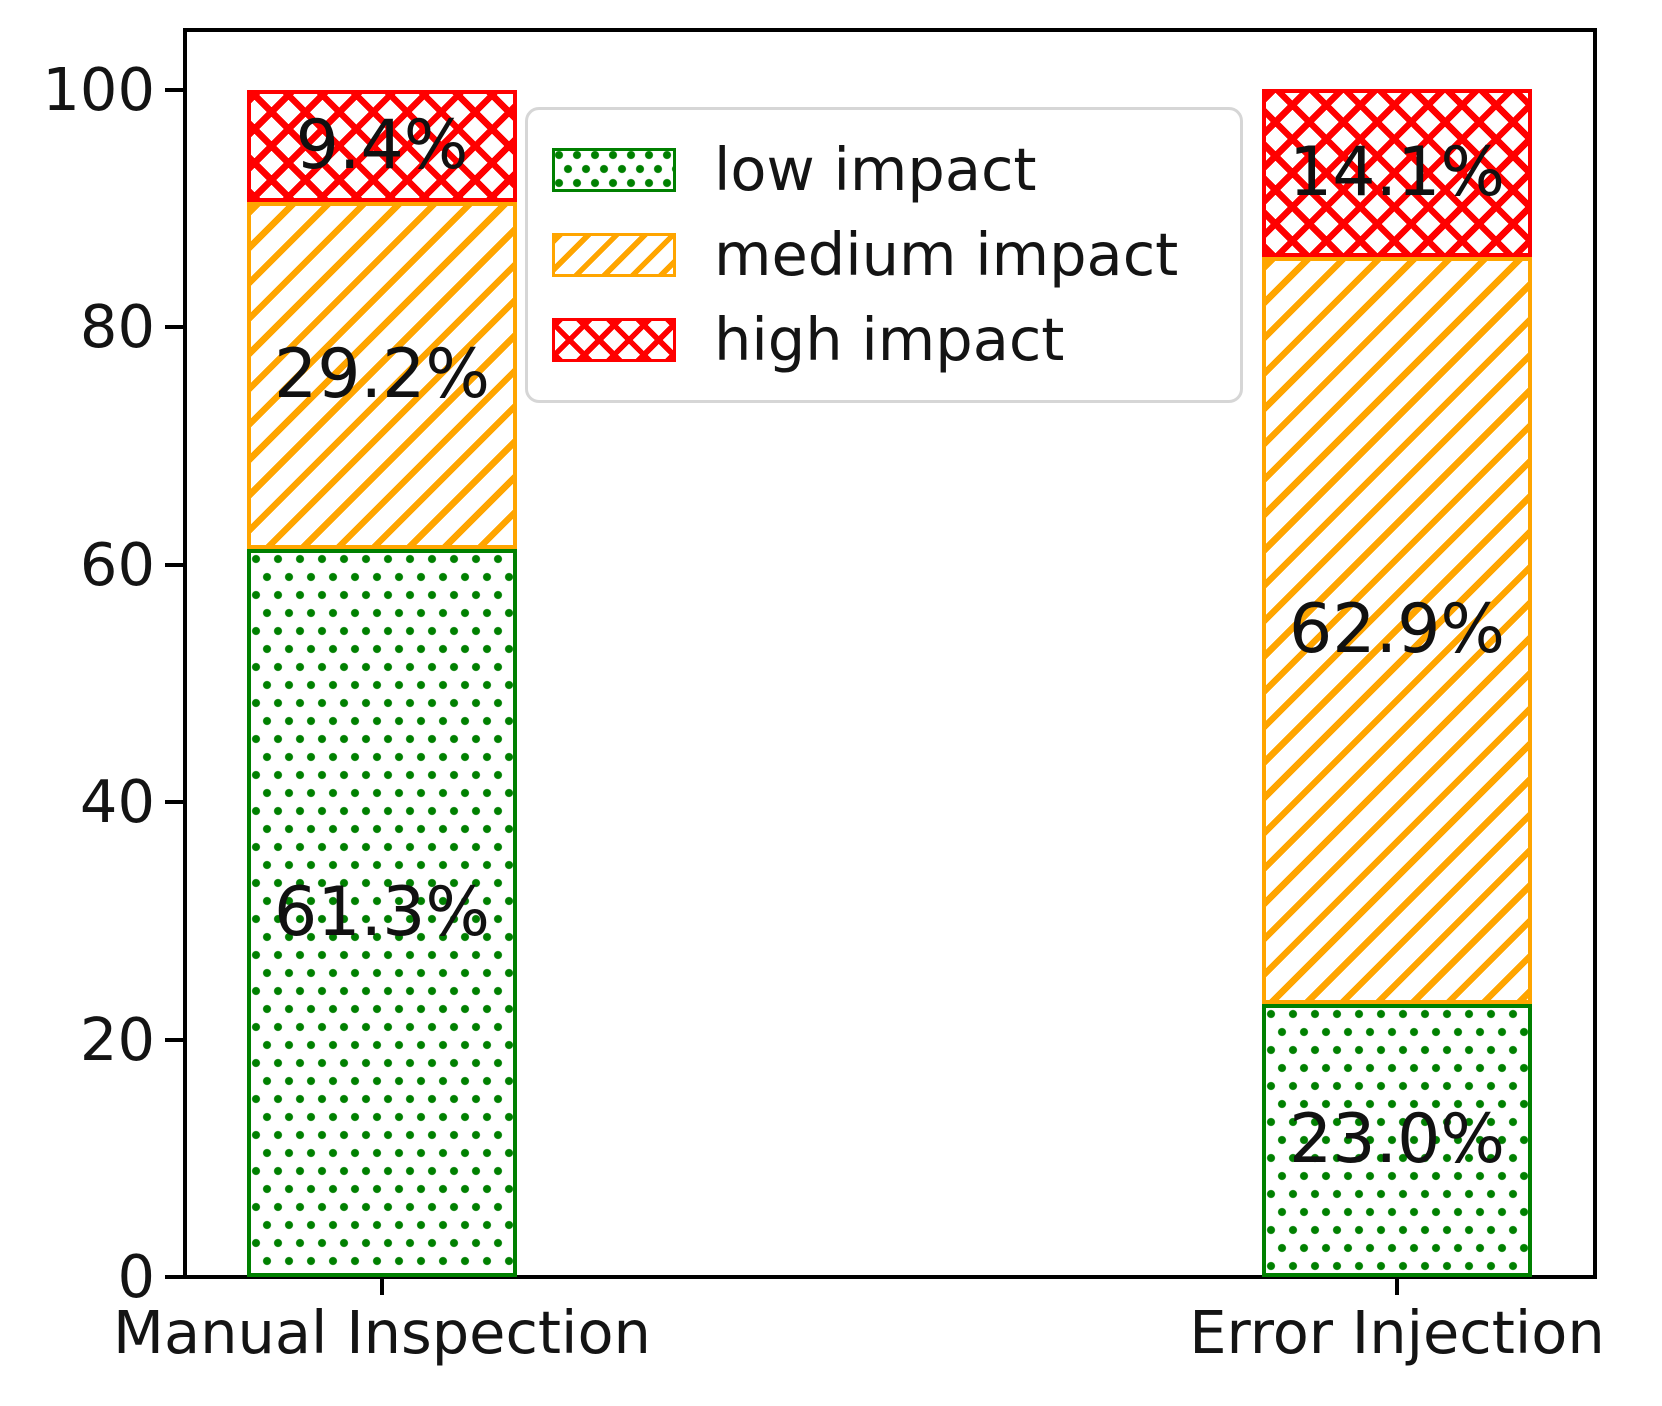  I want to click on bar-error-injection: 14.1% 62.9% 23.0%, so click(1397, 683).